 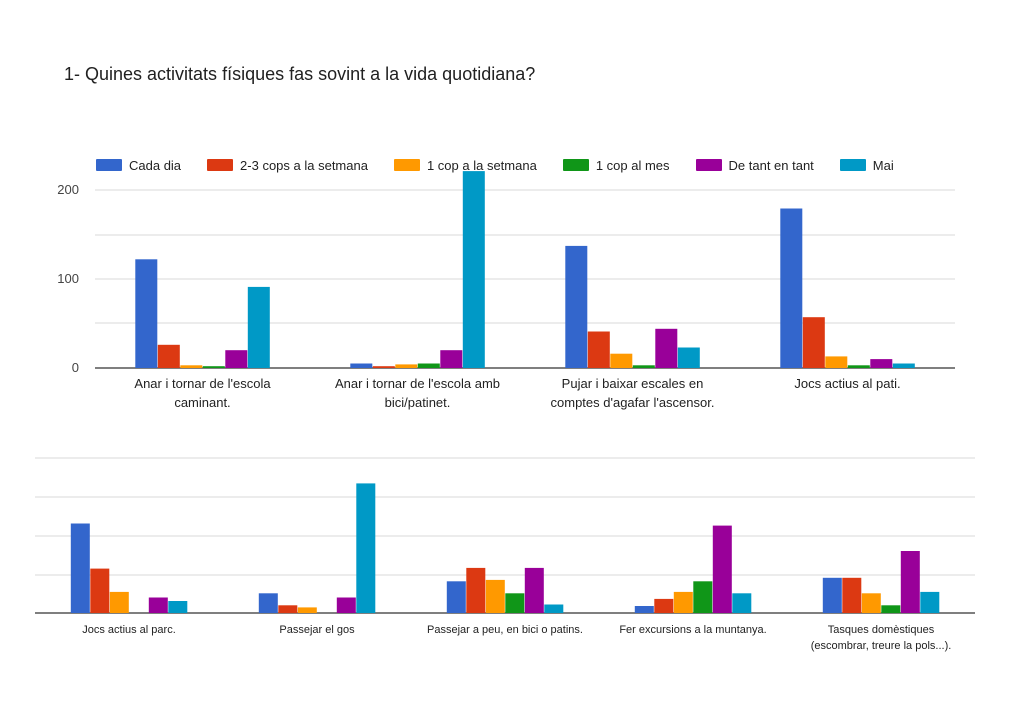 I want to click on category-label: caminant., so click(x=202, y=402).